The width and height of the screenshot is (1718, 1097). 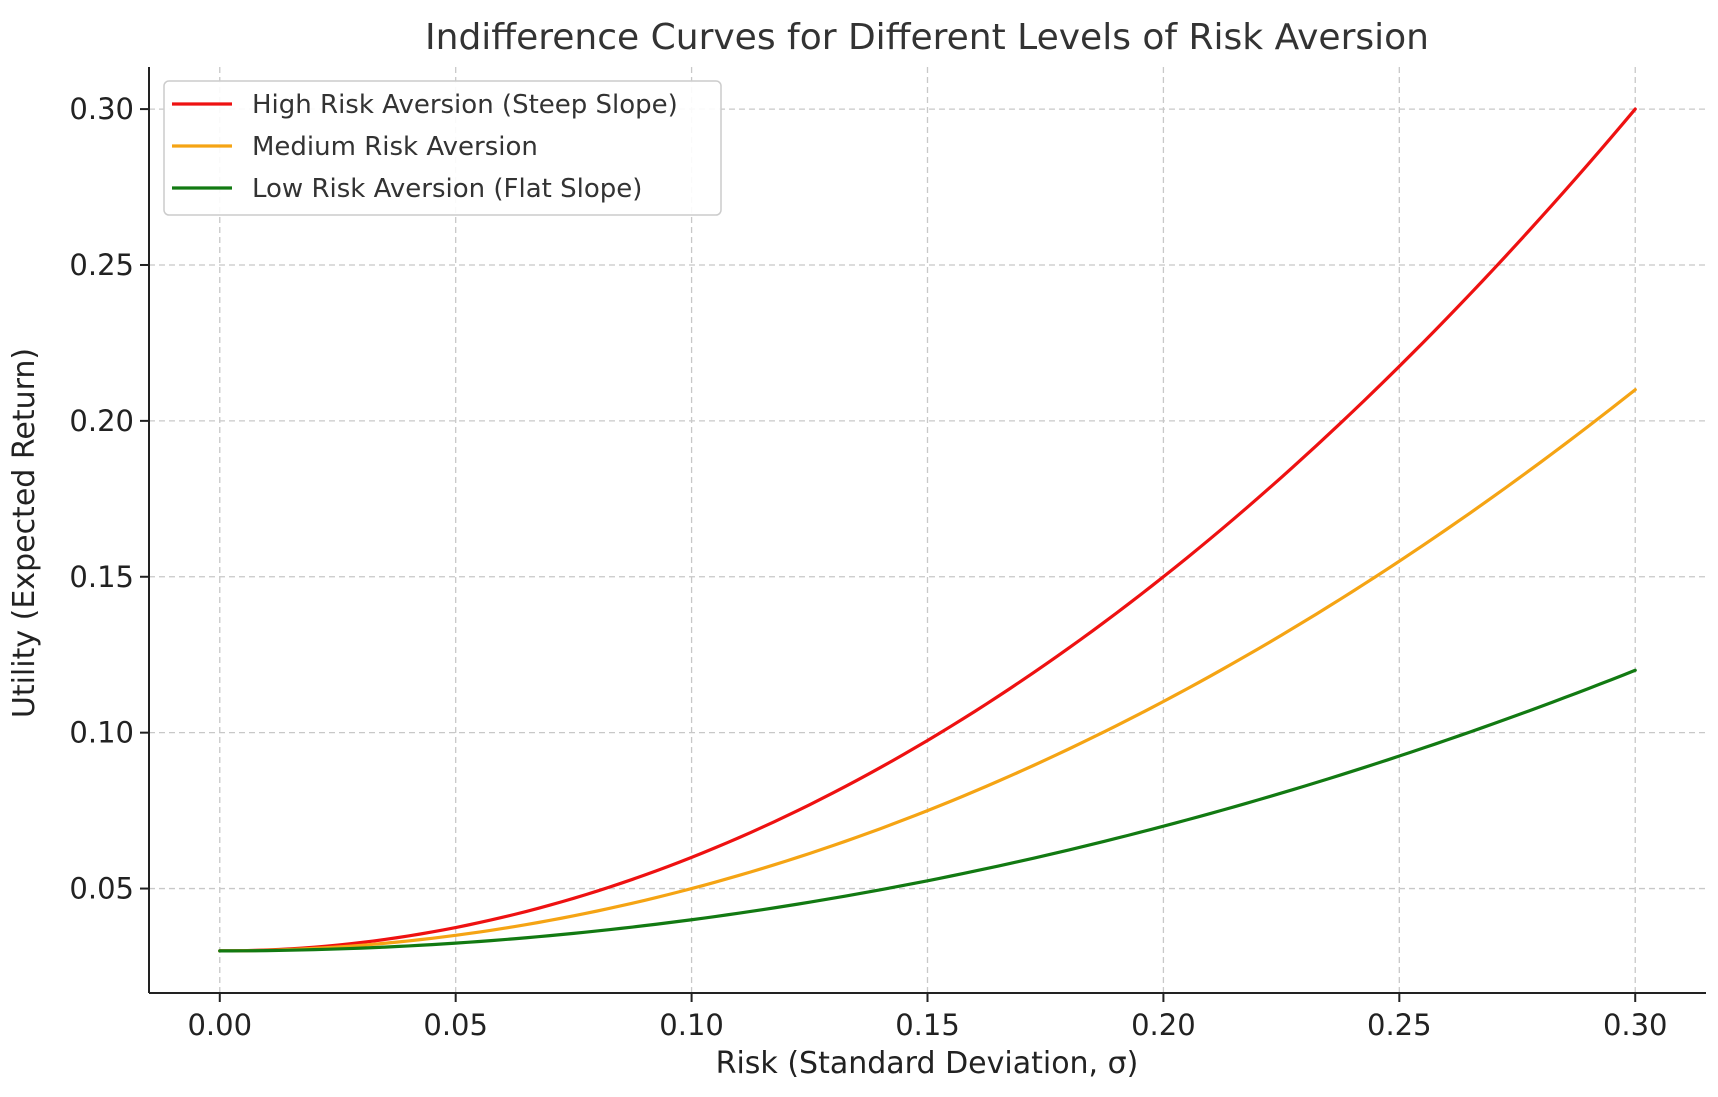 I want to click on y-tick-label: 0.10, so click(x=101, y=733).